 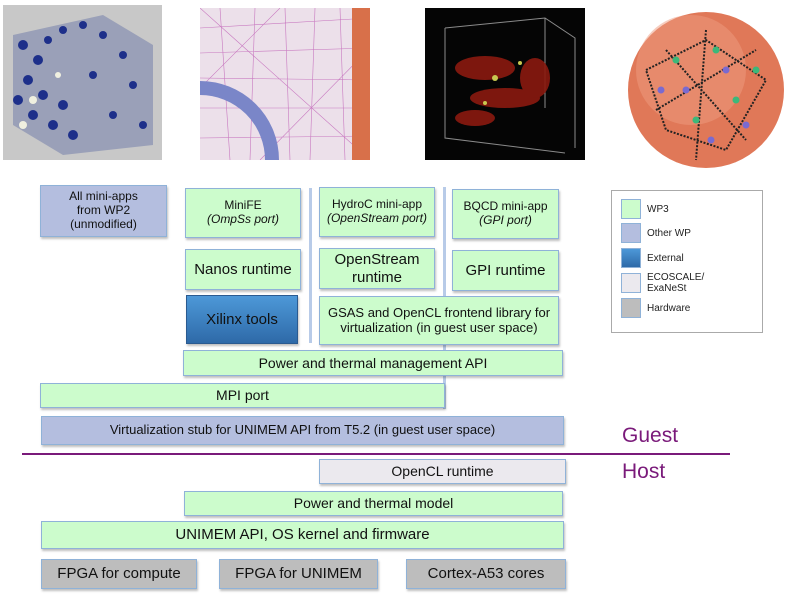 I want to click on title: MiniFE, so click(x=243, y=205).